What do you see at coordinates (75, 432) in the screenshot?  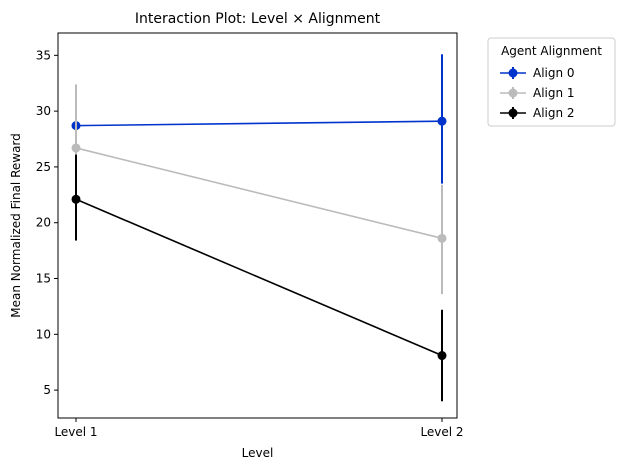 I see `x-tick-label: Level 1` at bounding box center [75, 432].